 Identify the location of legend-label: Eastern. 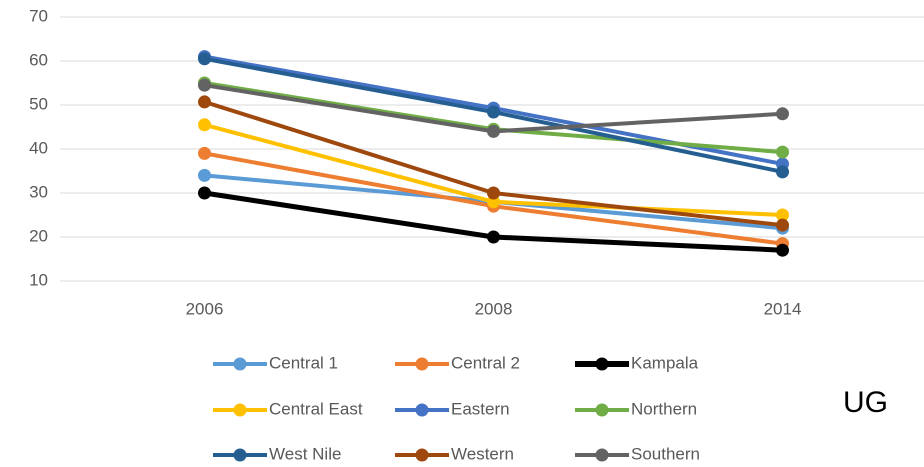
(480, 408).